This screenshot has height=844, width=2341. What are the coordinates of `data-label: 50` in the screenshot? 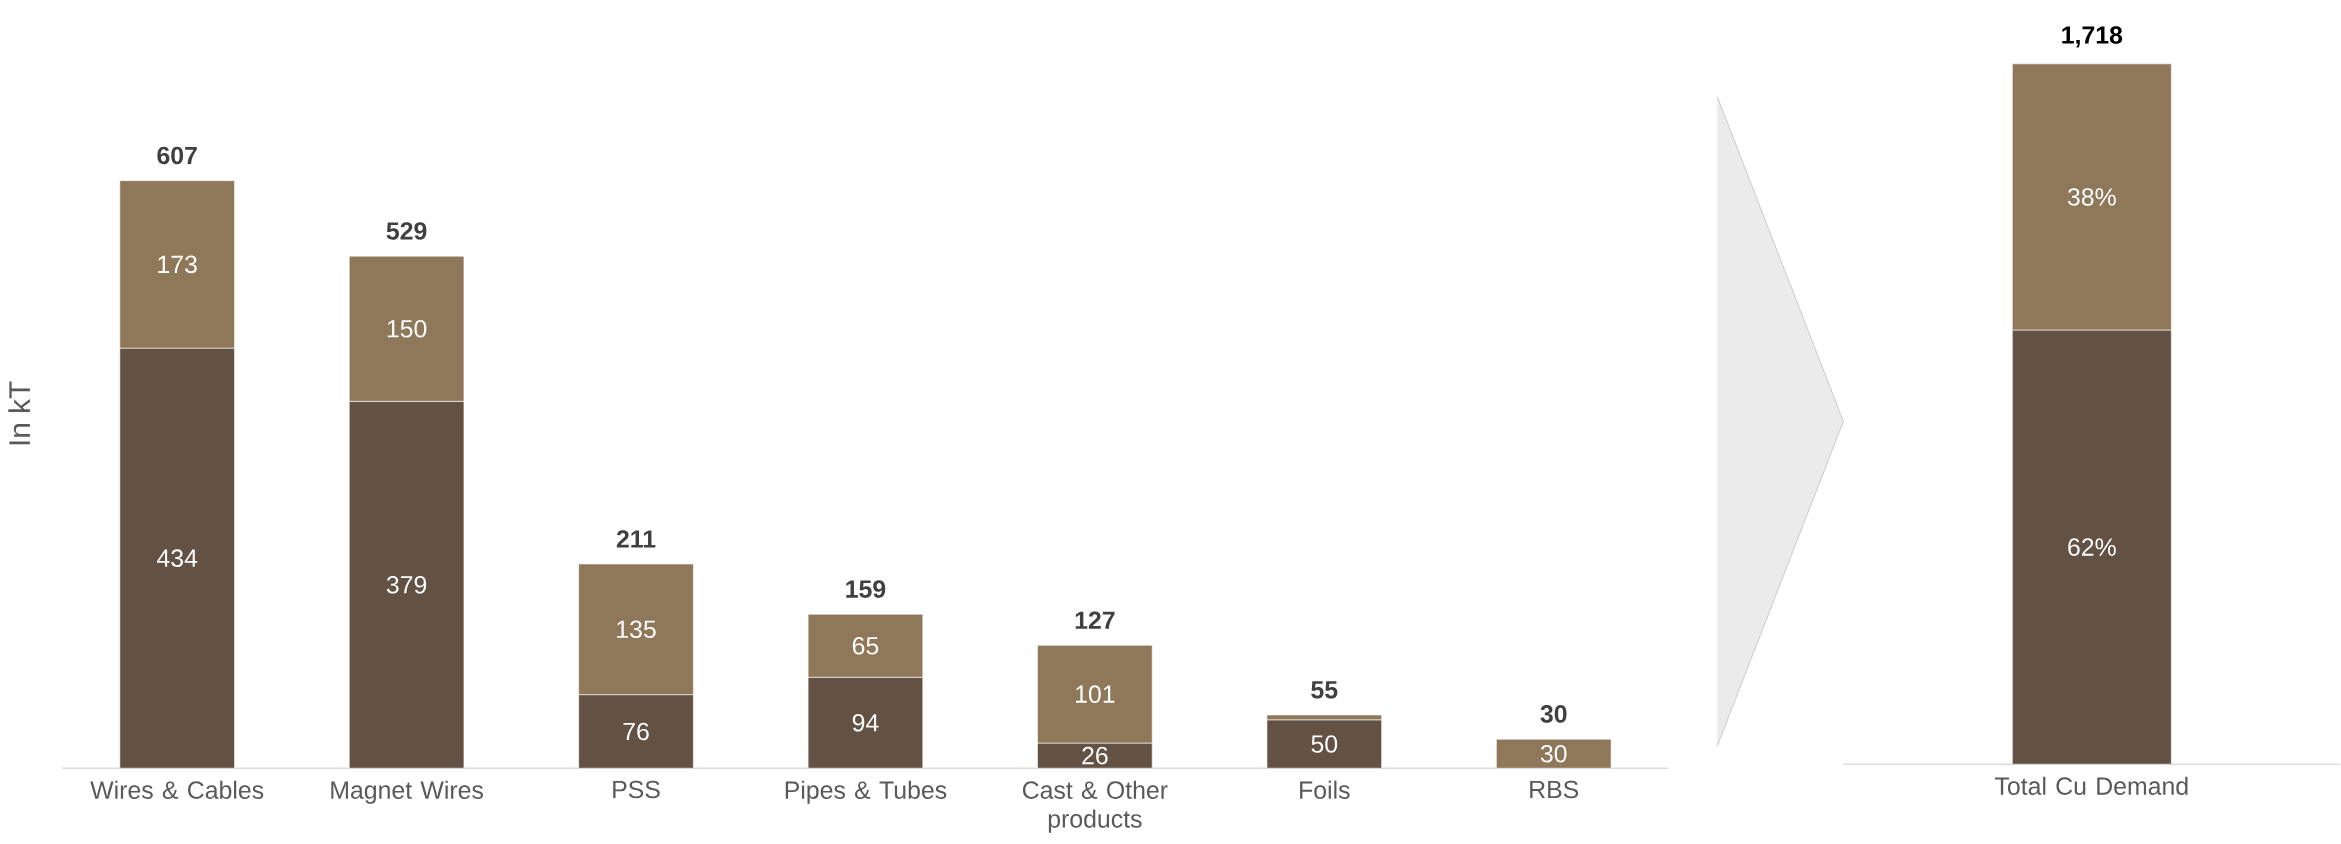 It's located at (1324, 744).